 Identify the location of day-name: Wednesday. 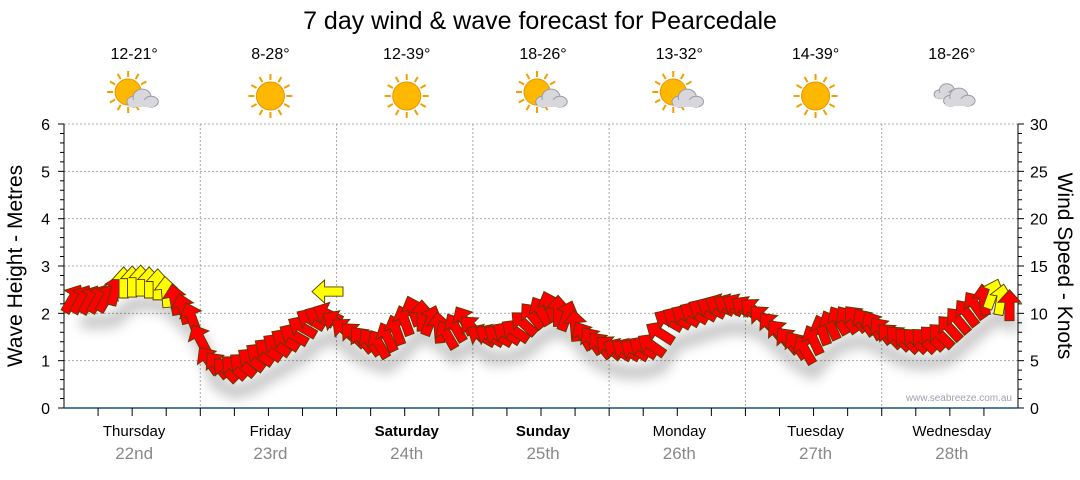
(951, 431).